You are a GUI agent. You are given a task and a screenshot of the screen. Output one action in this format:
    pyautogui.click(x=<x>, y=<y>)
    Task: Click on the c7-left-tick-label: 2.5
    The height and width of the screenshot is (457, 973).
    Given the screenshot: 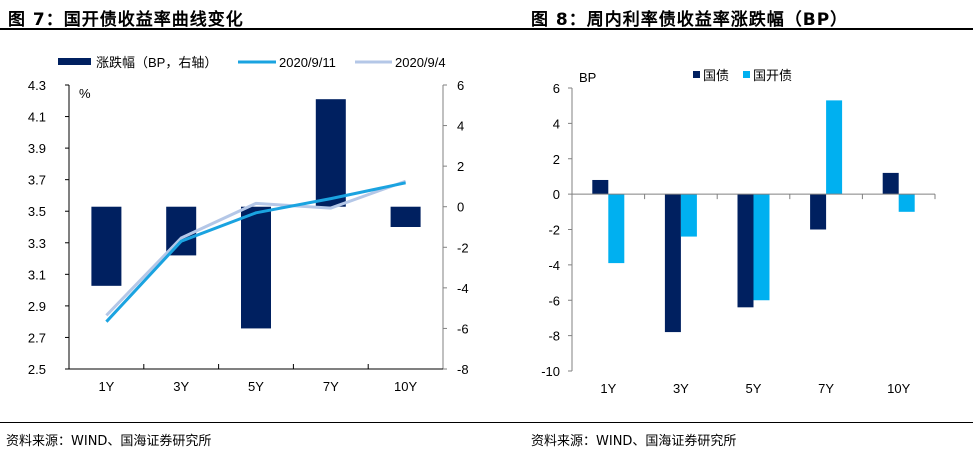 What is the action you would take?
    pyautogui.click(x=37, y=369)
    